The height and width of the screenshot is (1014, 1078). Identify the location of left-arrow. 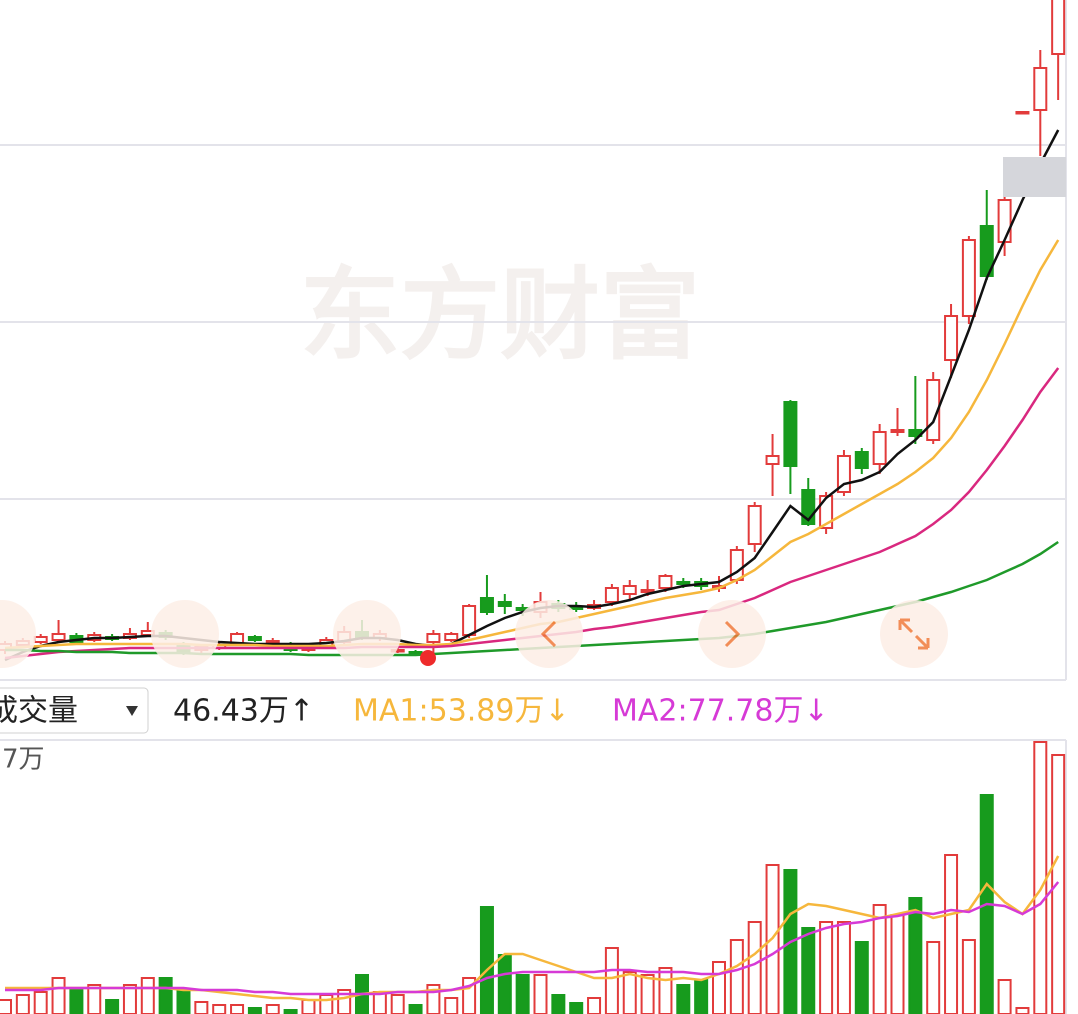
(548, 634).